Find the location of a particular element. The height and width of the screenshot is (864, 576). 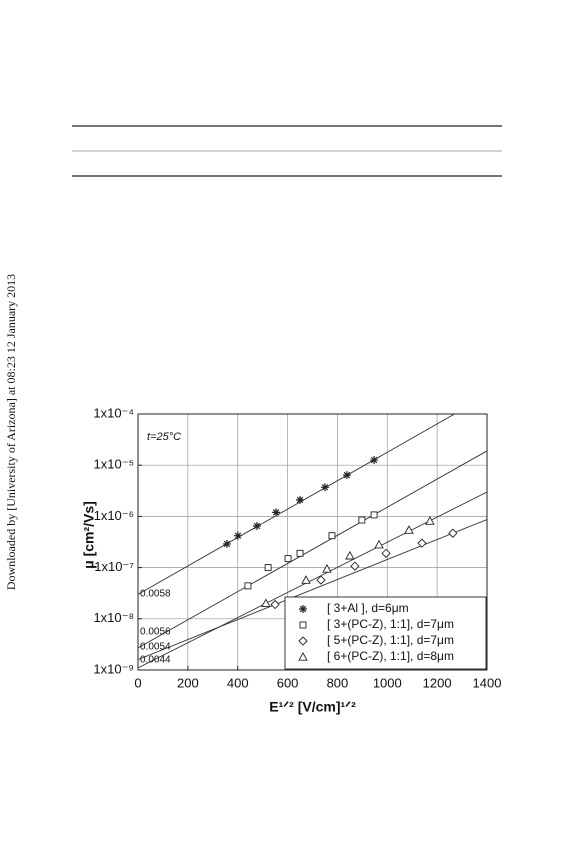

legend-label: [ 6+(PC-Z), 1:1], d=8μm is located at coordinates (390, 656).